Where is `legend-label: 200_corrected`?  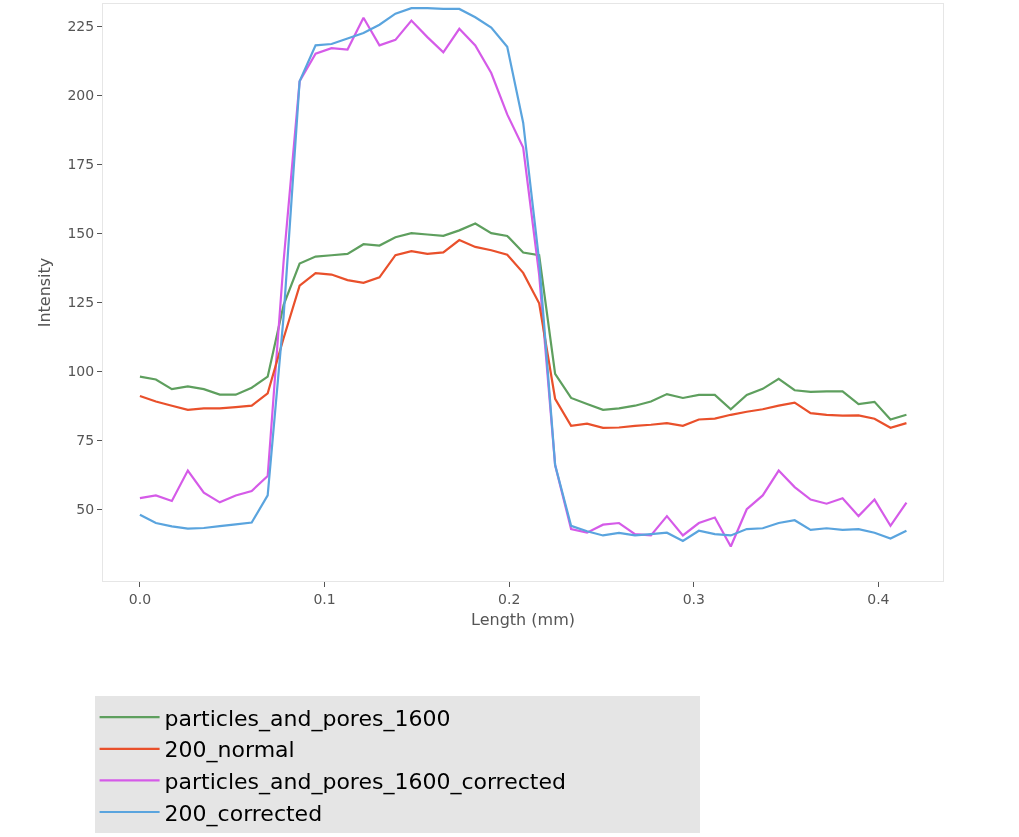 legend-label: 200_corrected is located at coordinates (243, 813).